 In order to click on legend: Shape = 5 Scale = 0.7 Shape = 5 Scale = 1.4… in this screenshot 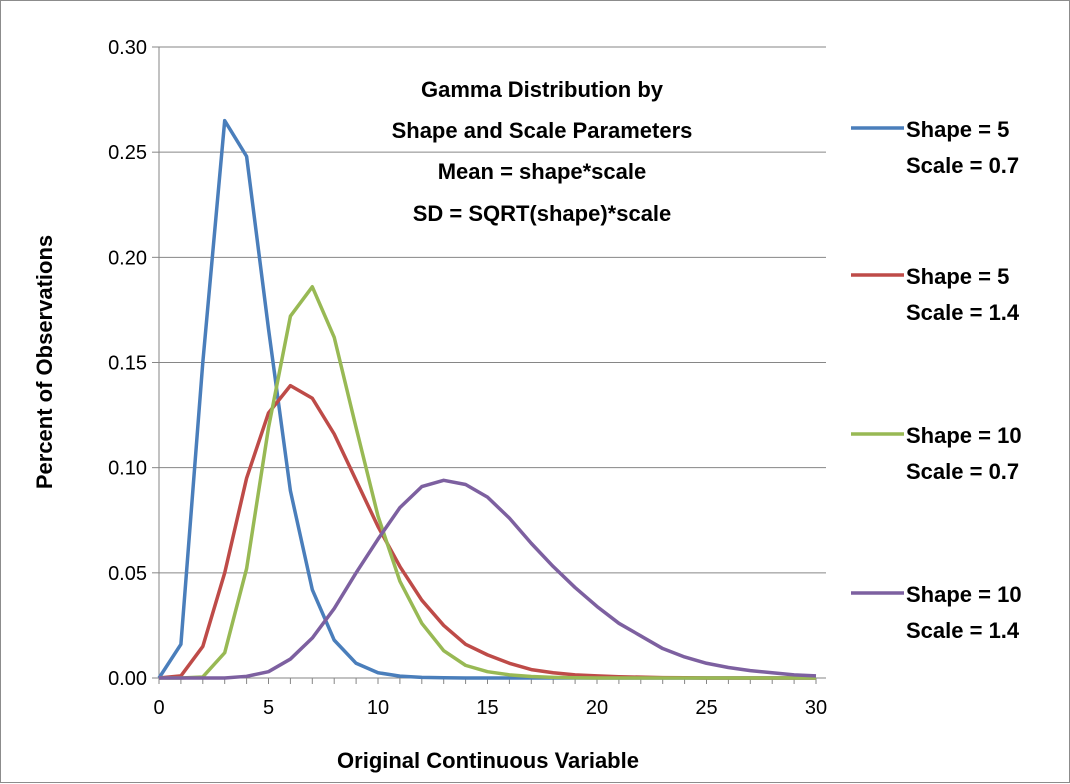, I will do `click(936, 380)`.